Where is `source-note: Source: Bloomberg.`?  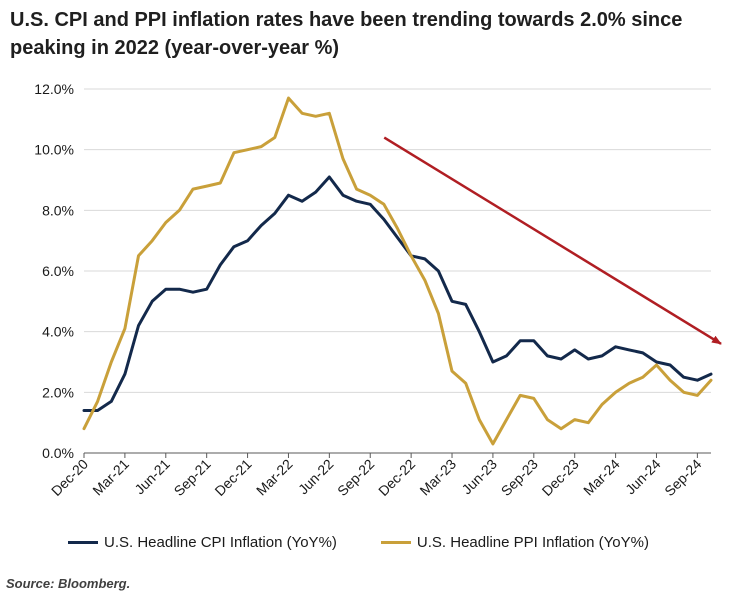 source-note: Source: Bloomberg. is located at coordinates (68, 583).